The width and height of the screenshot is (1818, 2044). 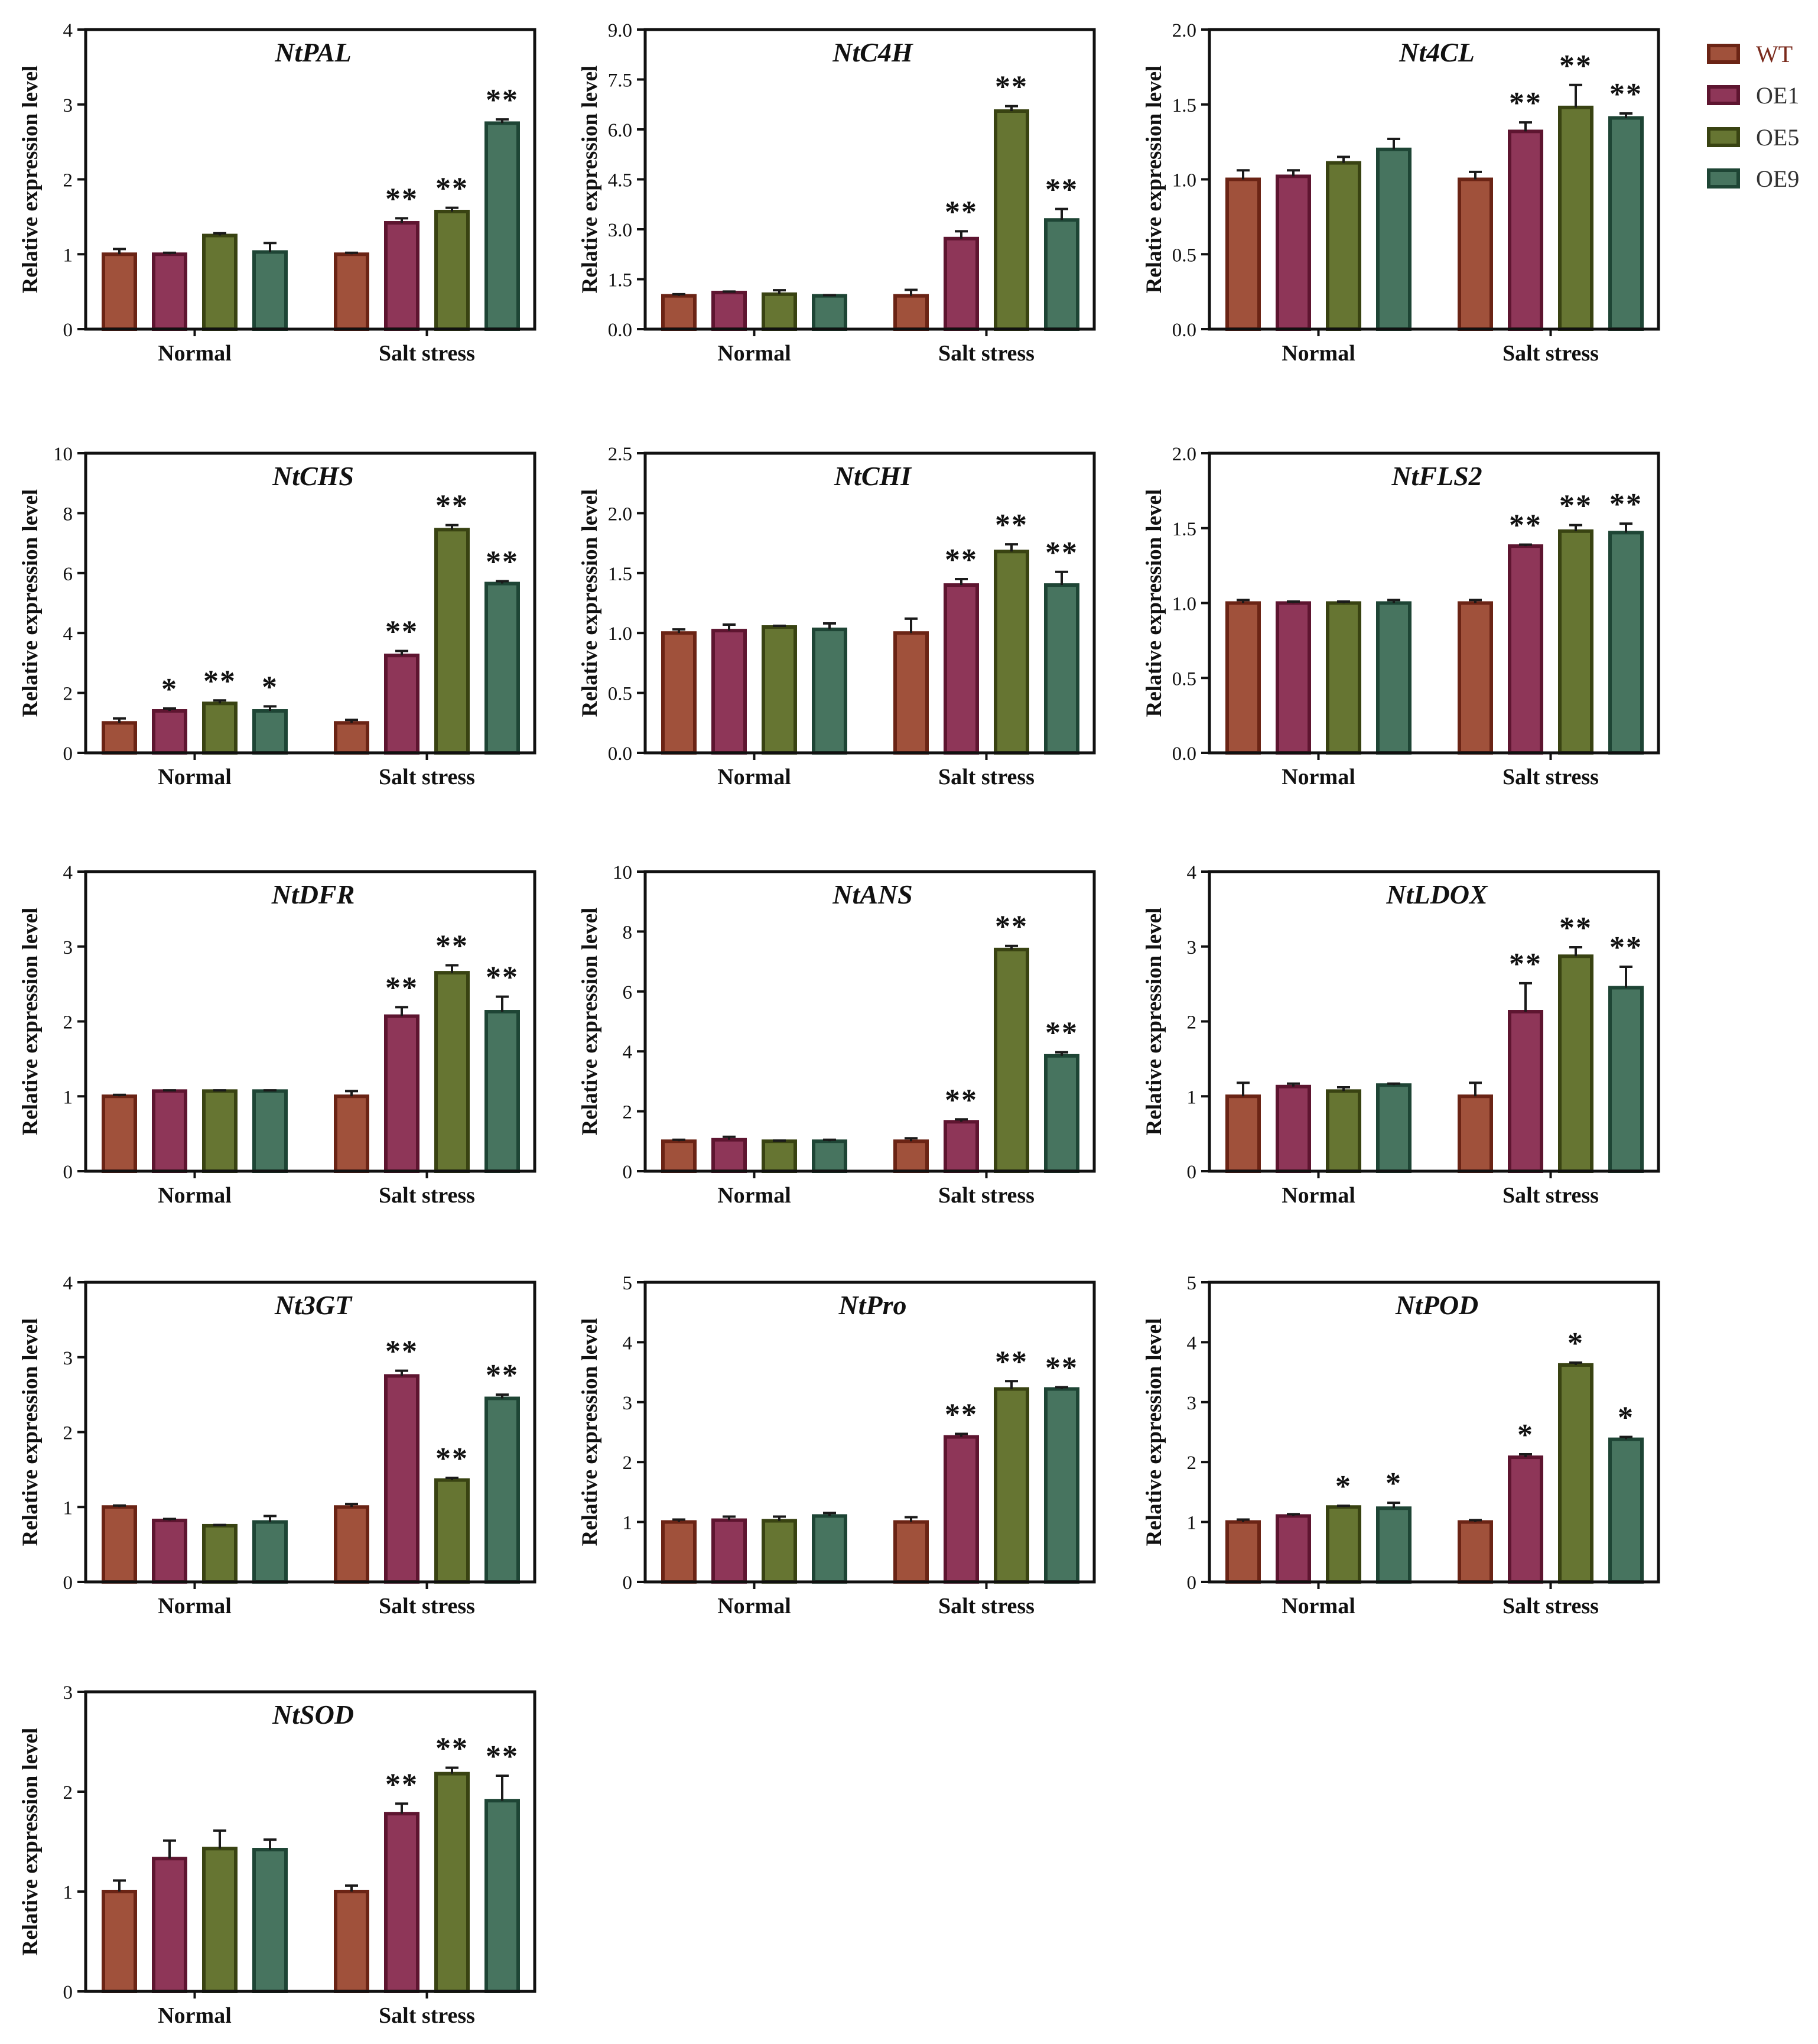 I want to click on legend-swatch-oe9, so click(x=1723, y=178).